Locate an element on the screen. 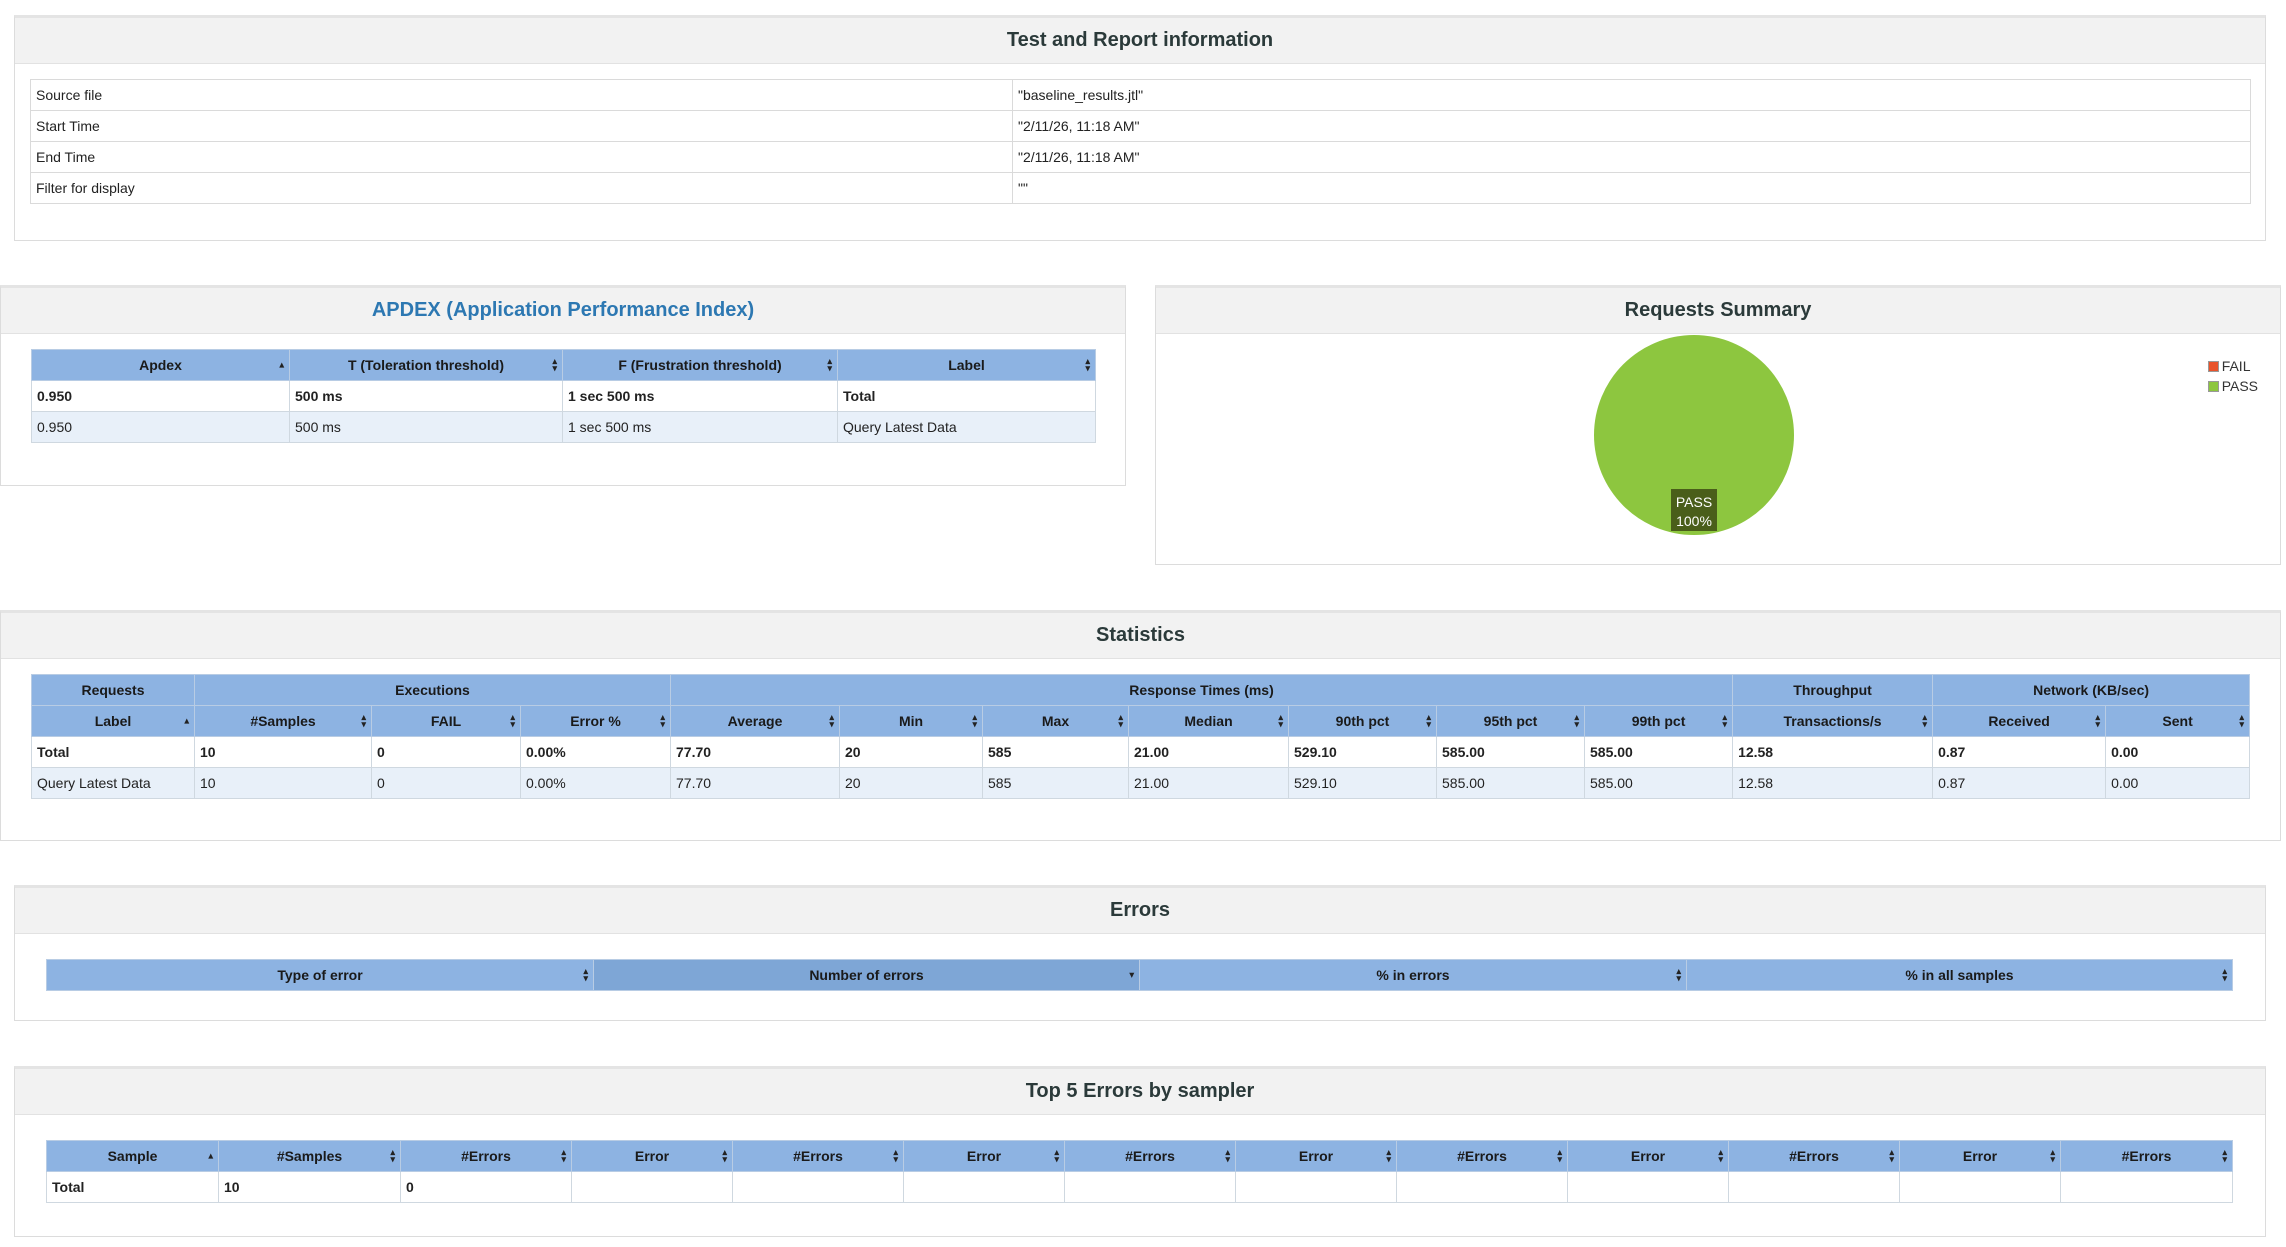  column-header-type-of-error: Type of error ▴ ▾ is located at coordinates (320, 975).